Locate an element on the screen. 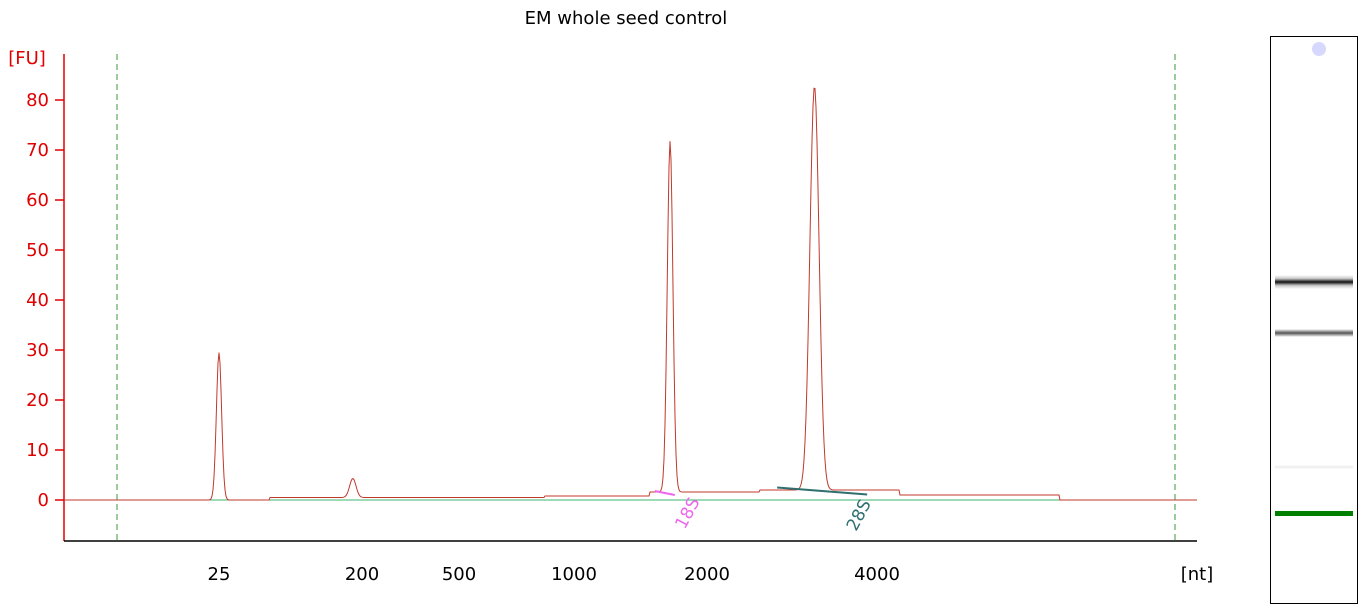  gel-band-lower is located at coordinates (1314, 333).